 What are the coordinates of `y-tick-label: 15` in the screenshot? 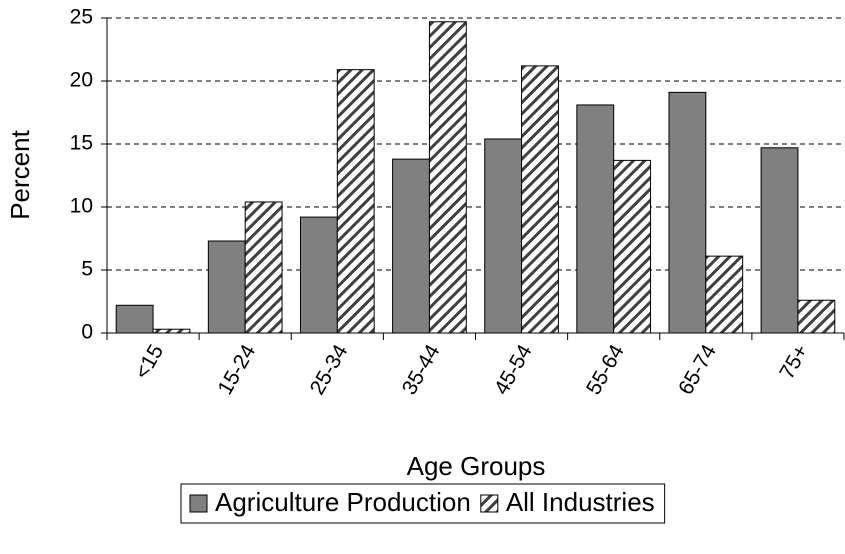 It's located at (81, 143).